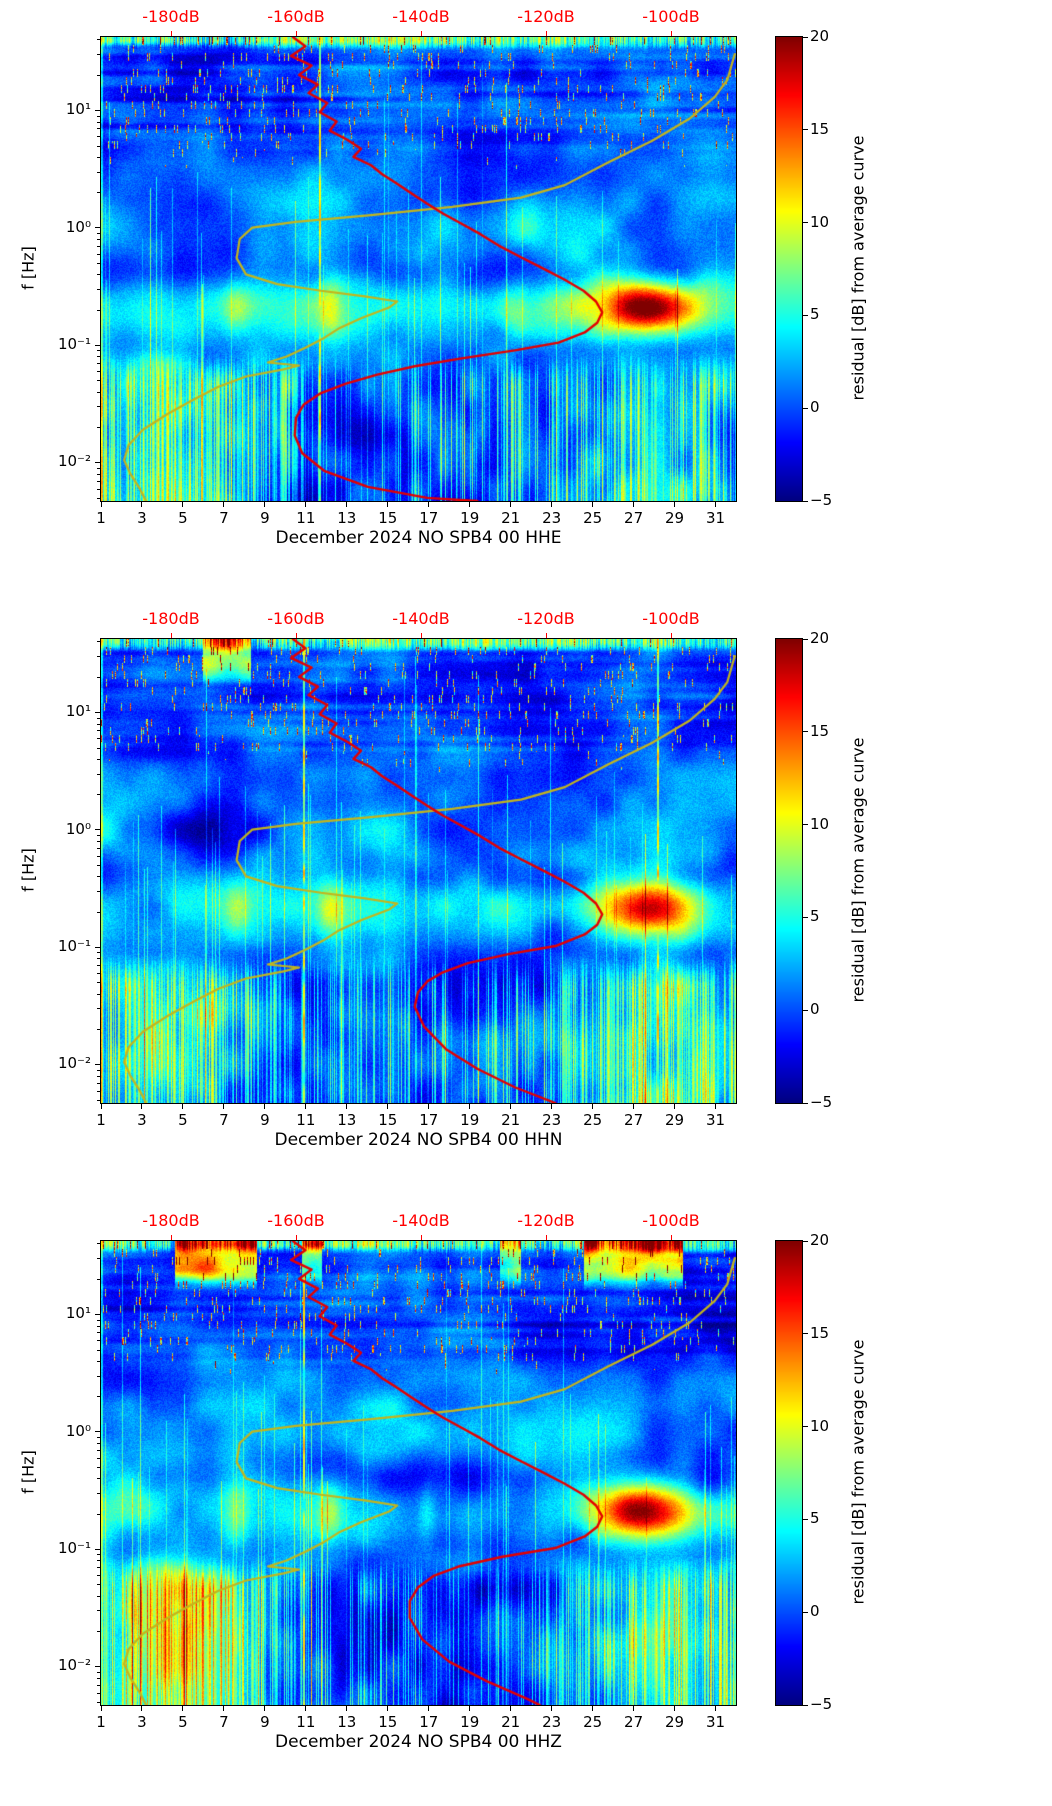 The height and width of the screenshot is (1806, 1052). I want to click on y-tick-label: 10⁻¹, so click(74, 1548).